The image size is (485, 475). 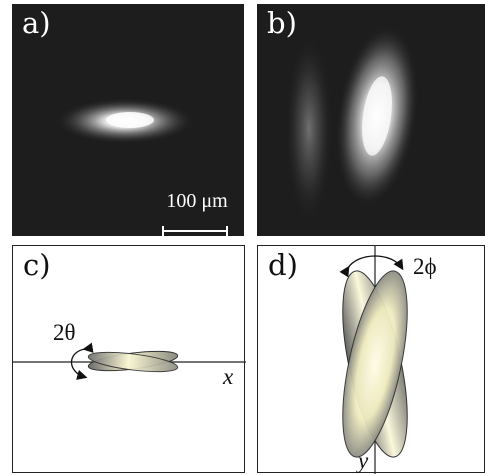 What do you see at coordinates (425, 266) in the screenshot?
I see `angle-label-d: 2ϕ` at bounding box center [425, 266].